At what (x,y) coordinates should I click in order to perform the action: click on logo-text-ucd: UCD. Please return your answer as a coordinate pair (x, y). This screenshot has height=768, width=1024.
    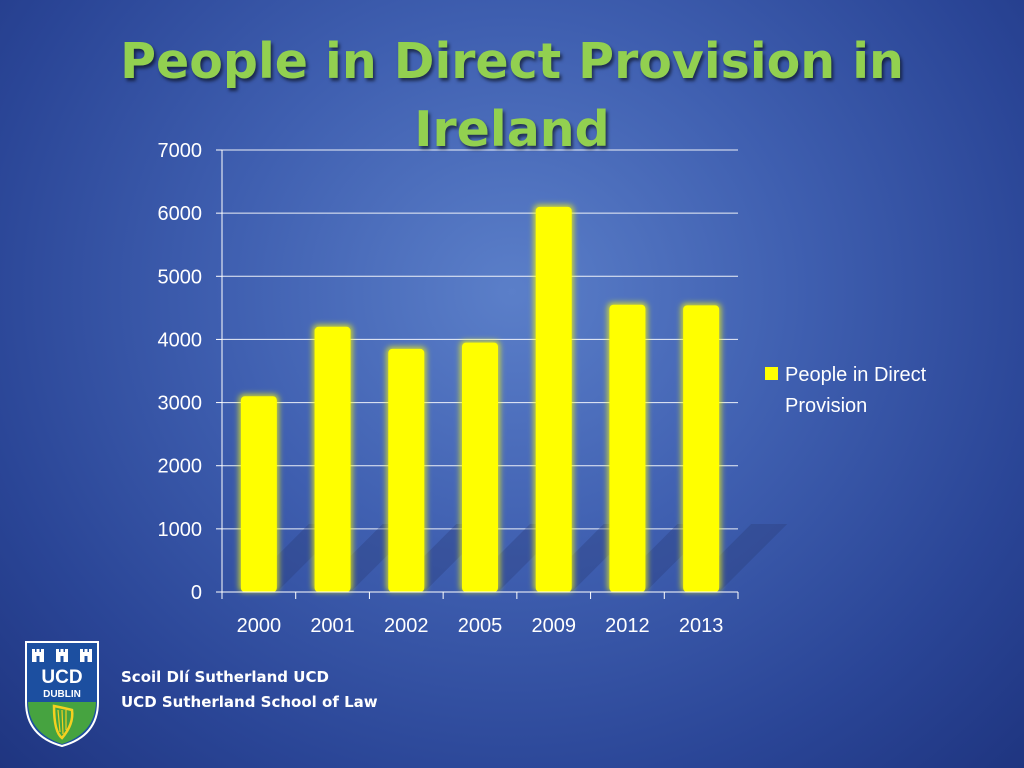
    Looking at the image, I should click on (61, 677).